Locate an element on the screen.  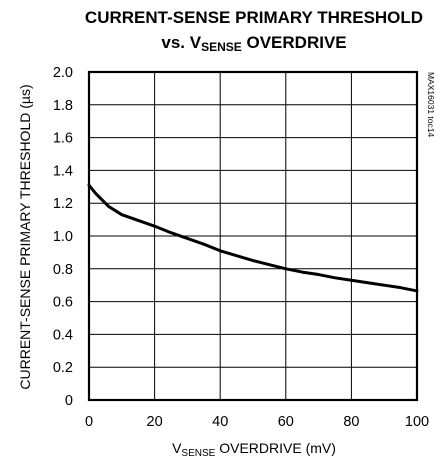
chart-title-line-2: vs. VSENSE OVERDRIVE is located at coordinates (253, 43).